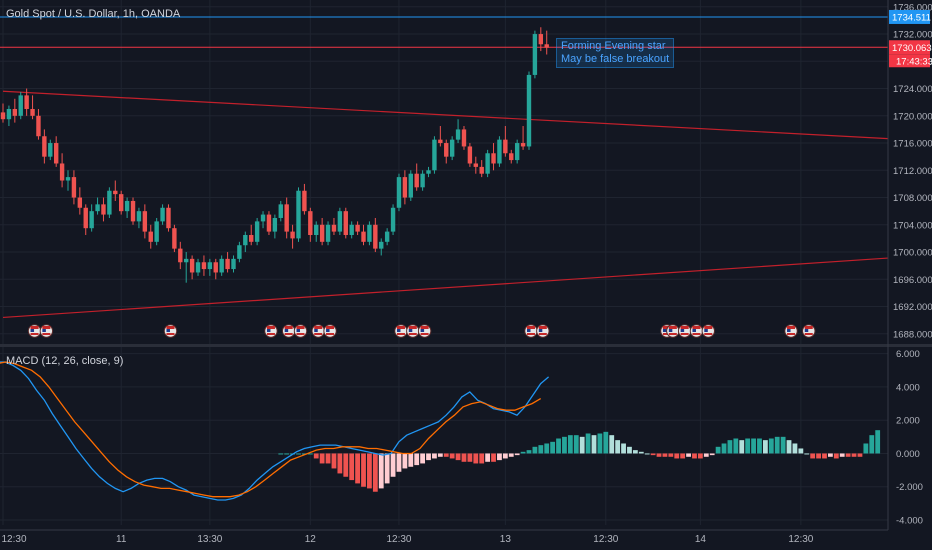 Image resolution: width=932 pixels, height=550 pixels. What do you see at coordinates (914, 61) in the screenshot?
I see `badge-label: 17:43:33` at bounding box center [914, 61].